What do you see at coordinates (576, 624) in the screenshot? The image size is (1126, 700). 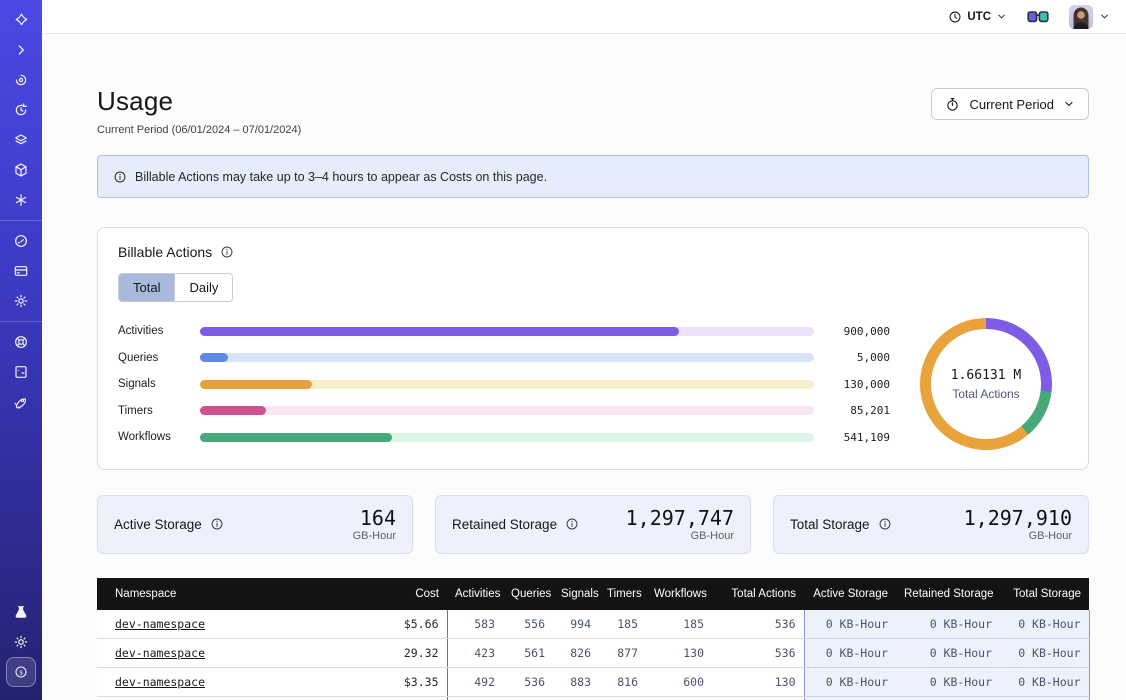 I see `value-cell: 994` at bounding box center [576, 624].